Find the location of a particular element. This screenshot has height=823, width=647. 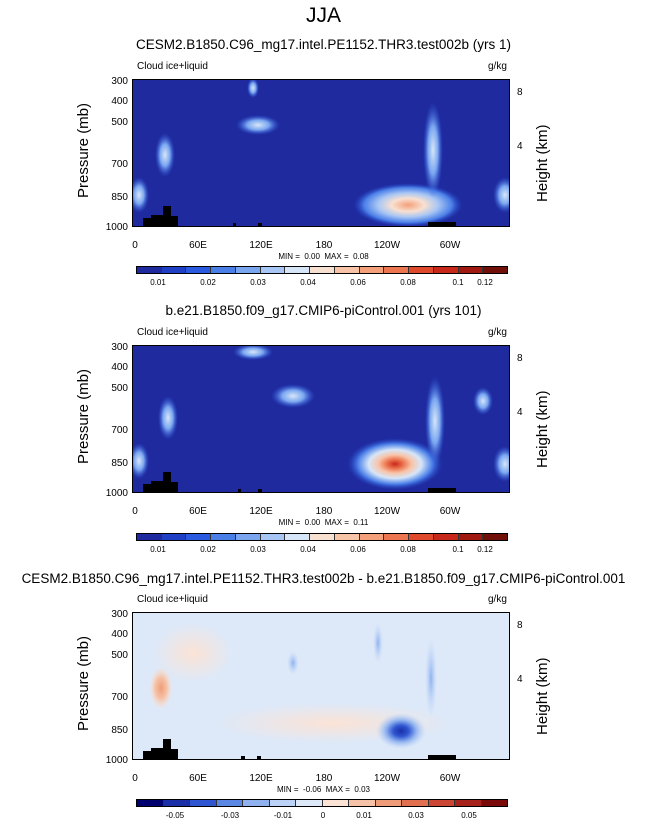

panel-1-plot is located at coordinates (321, 153).